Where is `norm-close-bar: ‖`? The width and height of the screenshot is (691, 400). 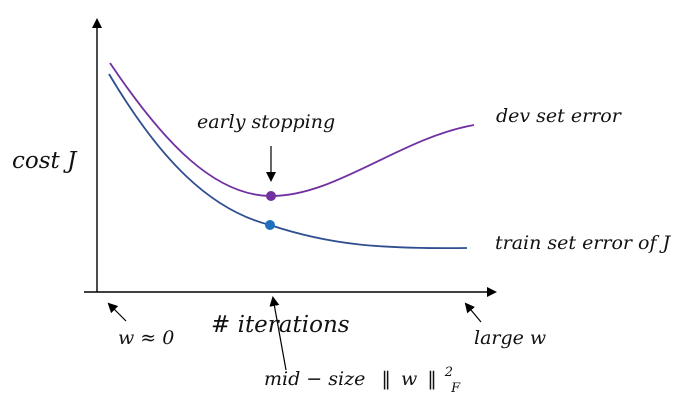
norm-close-bar: ‖ is located at coordinates (432, 379).